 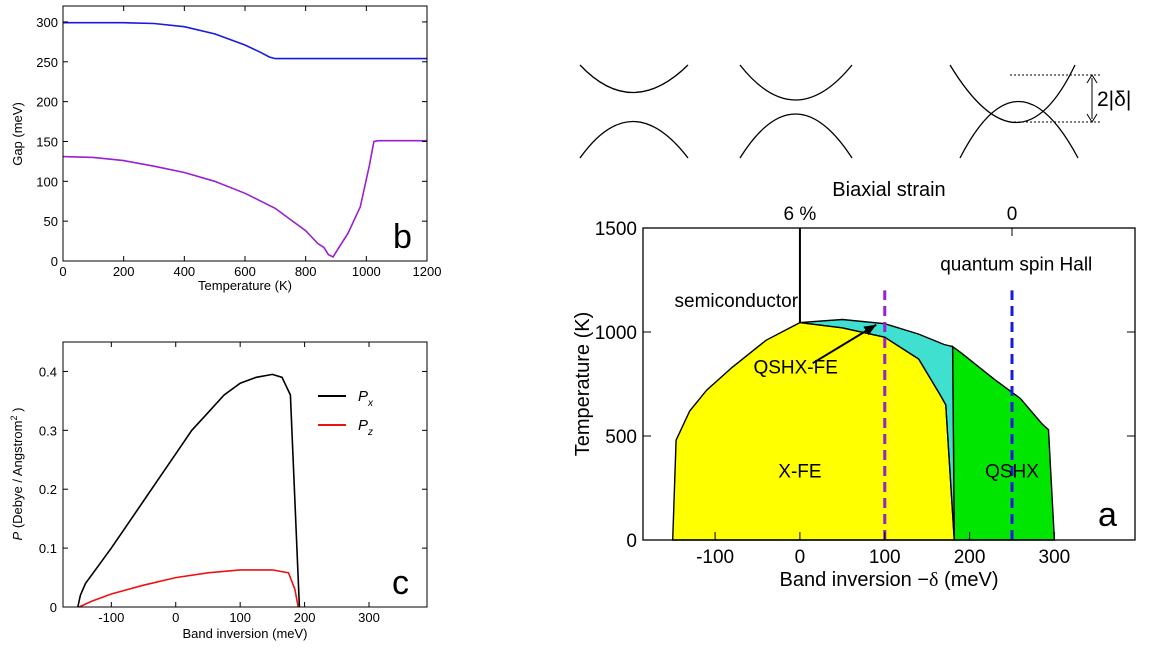 I want to click on chart-a-xlabel-pre: Band inversion −, so click(x=855, y=580).